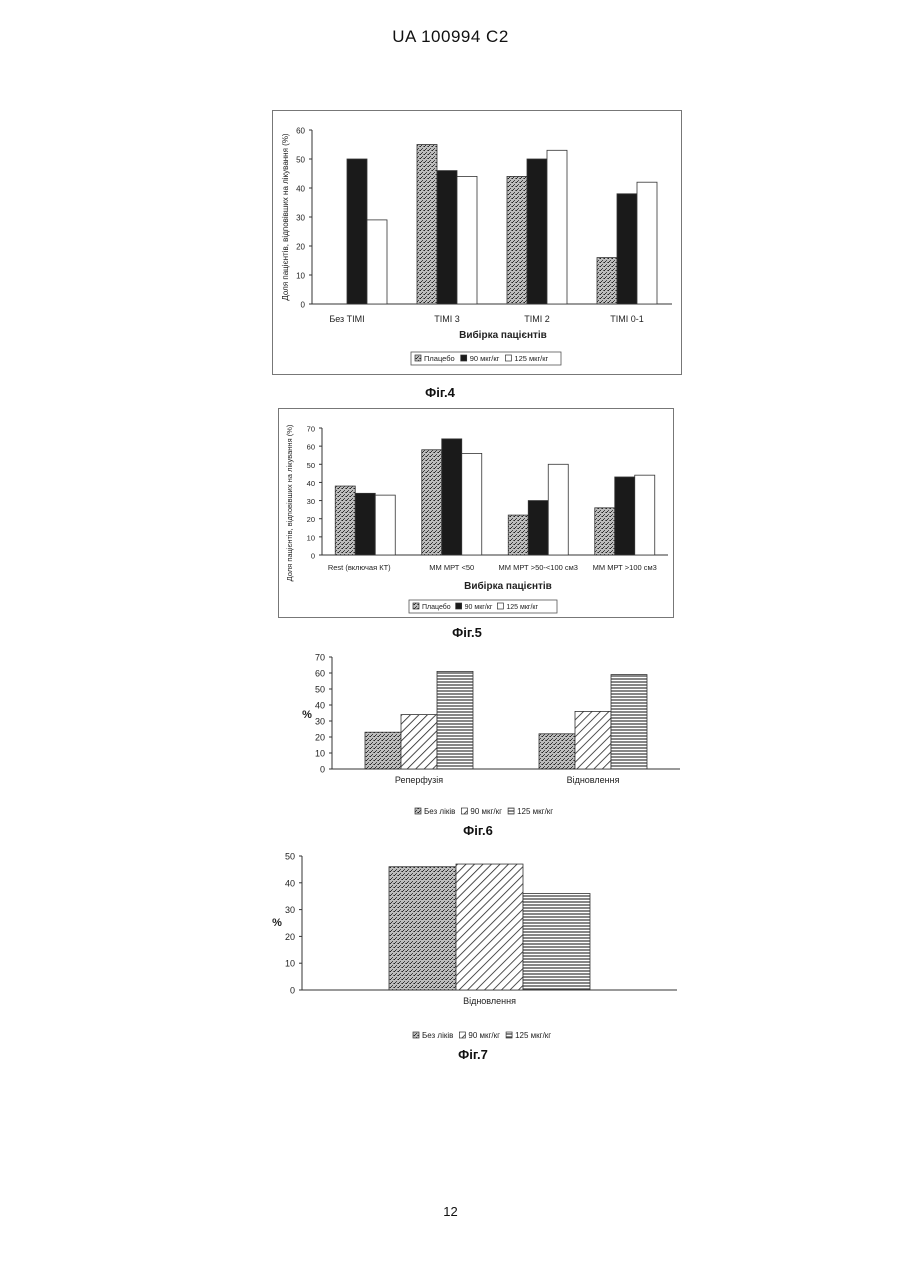 This screenshot has height=1273, width=901. Describe the element at coordinates (427, 225) in the screenshot. I see `bar-timi-3-плацебо` at that location.